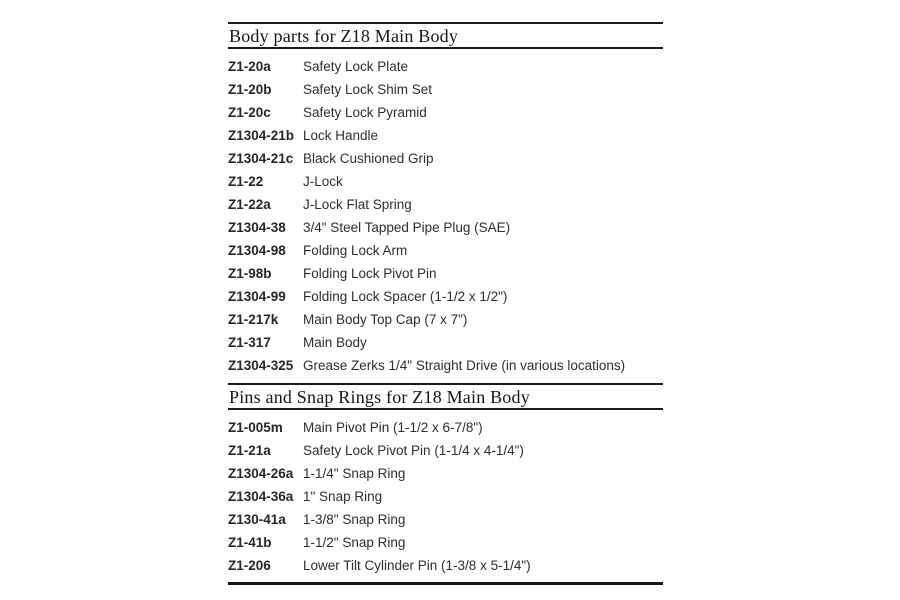  I want to click on part-description: Folding Lock Pivot Pin, so click(370, 273).